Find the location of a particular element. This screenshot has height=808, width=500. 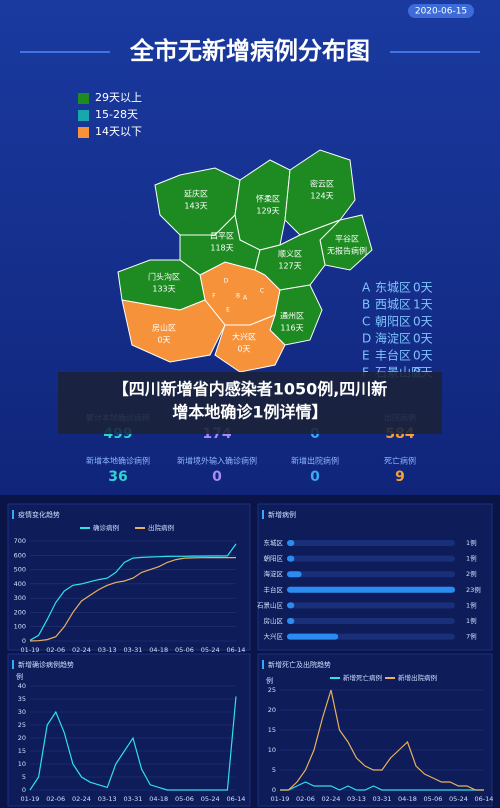

district-days: 143天 is located at coordinates (195, 206).